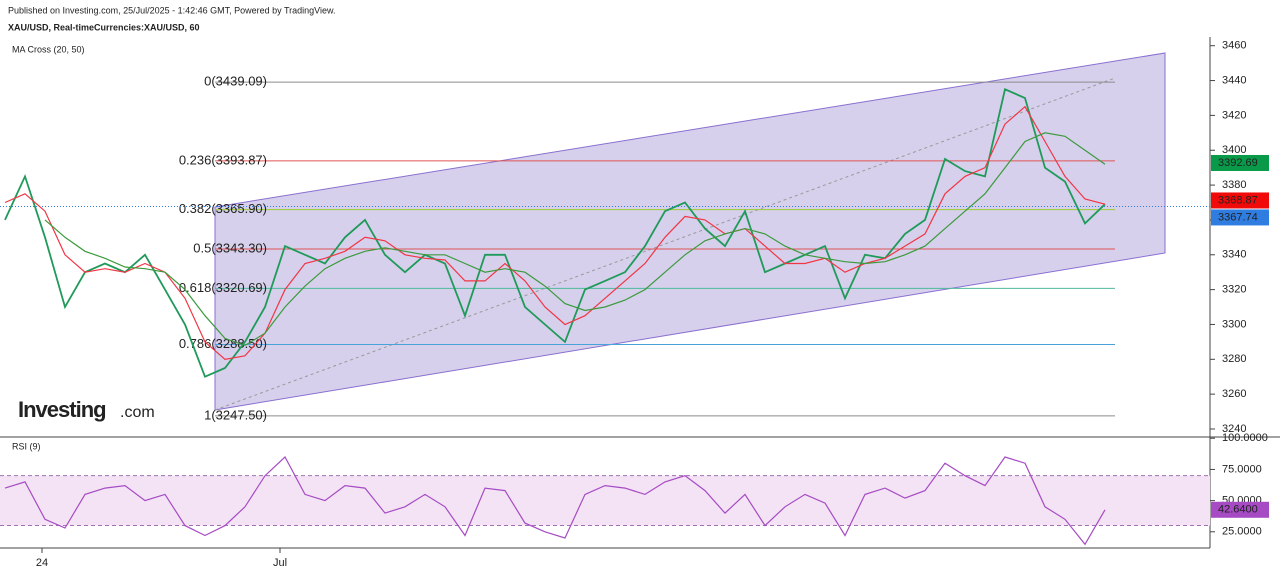 The image size is (1280, 573). I want to click on logo-suffix: .com, so click(137, 412).